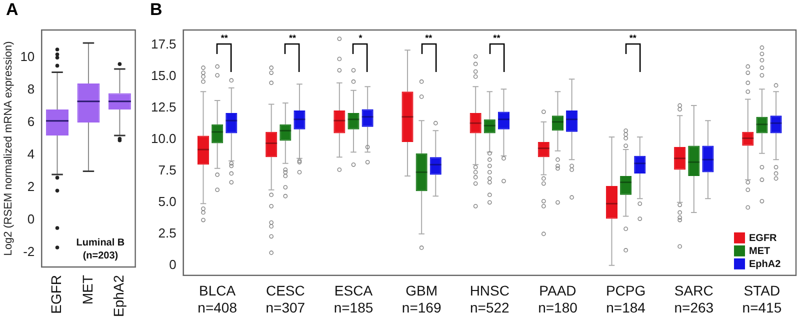 Image resolution: width=800 pixels, height=320 pixels. Describe the element at coordinates (286, 299) in the screenshot. I see `x-tick-label: CESC n=307` at that location.